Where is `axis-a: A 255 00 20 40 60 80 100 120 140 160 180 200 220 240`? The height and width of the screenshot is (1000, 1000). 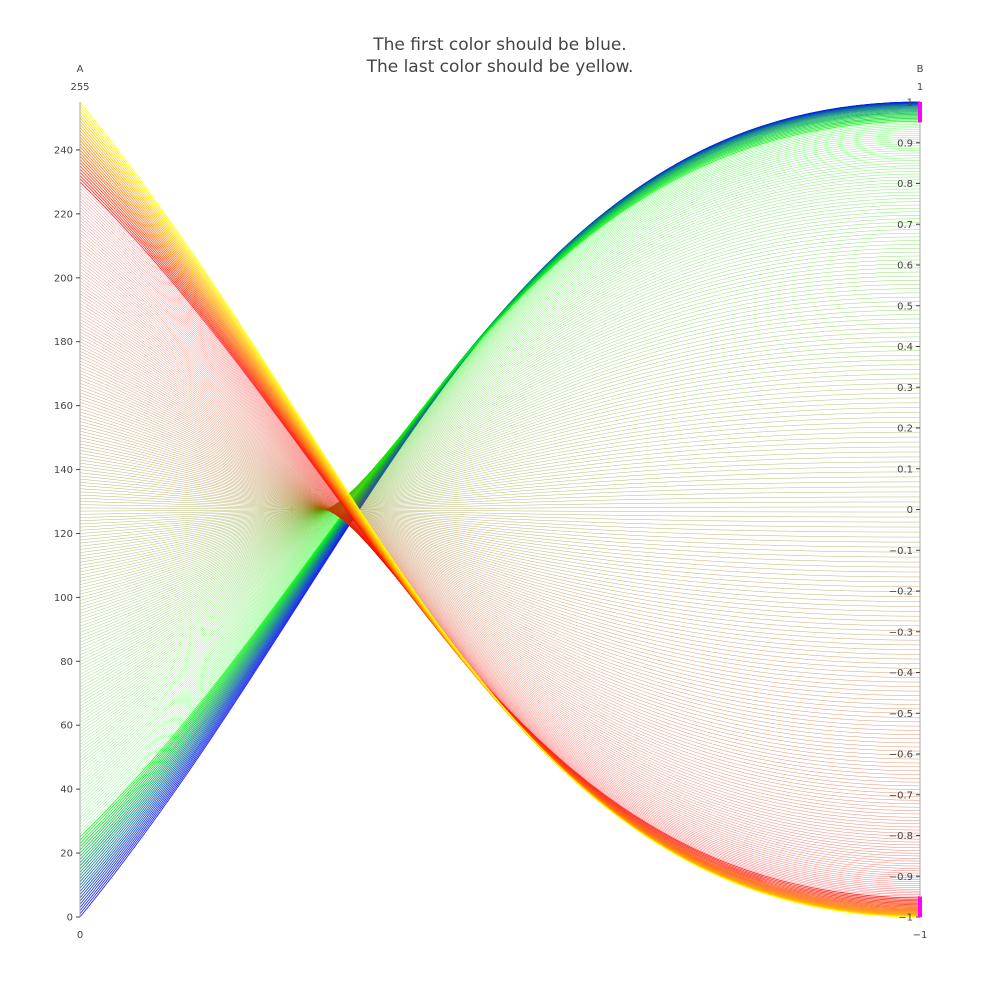 axis-a: A 255 00 20 40 60 80 100 120 140 160 180 200 220 240 is located at coordinates (72, 502).